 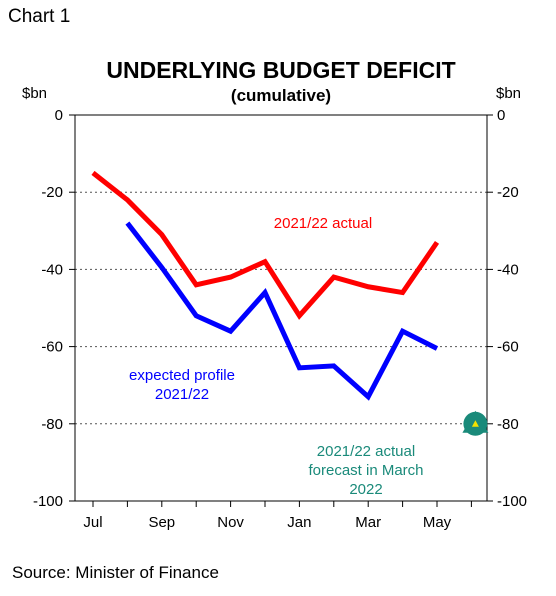 What do you see at coordinates (182, 394) in the screenshot?
I see `annotation-expected-line2: 2021/22` at bounding box center [182, 394].